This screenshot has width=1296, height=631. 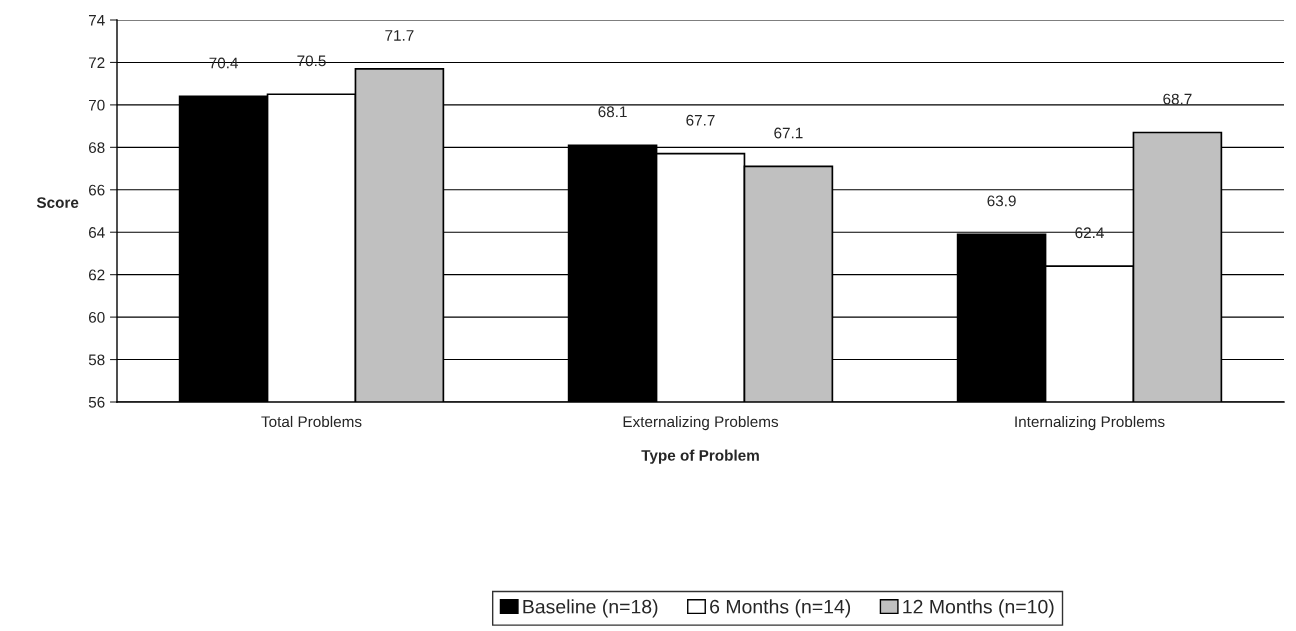 I want to click on y-tick-label: 56, so click(x=96, y=402).